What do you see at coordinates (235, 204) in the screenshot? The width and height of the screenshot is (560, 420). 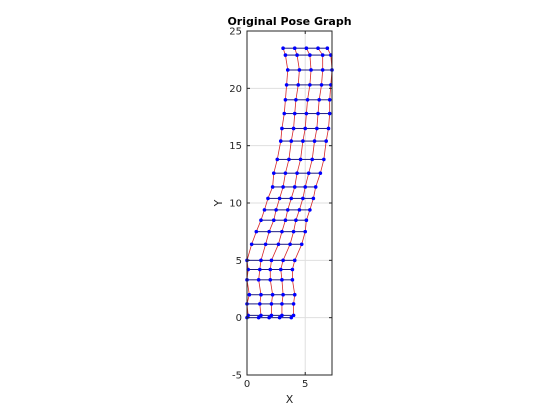 I see `y-tick-label: 10` at bounding box center [235, 204].